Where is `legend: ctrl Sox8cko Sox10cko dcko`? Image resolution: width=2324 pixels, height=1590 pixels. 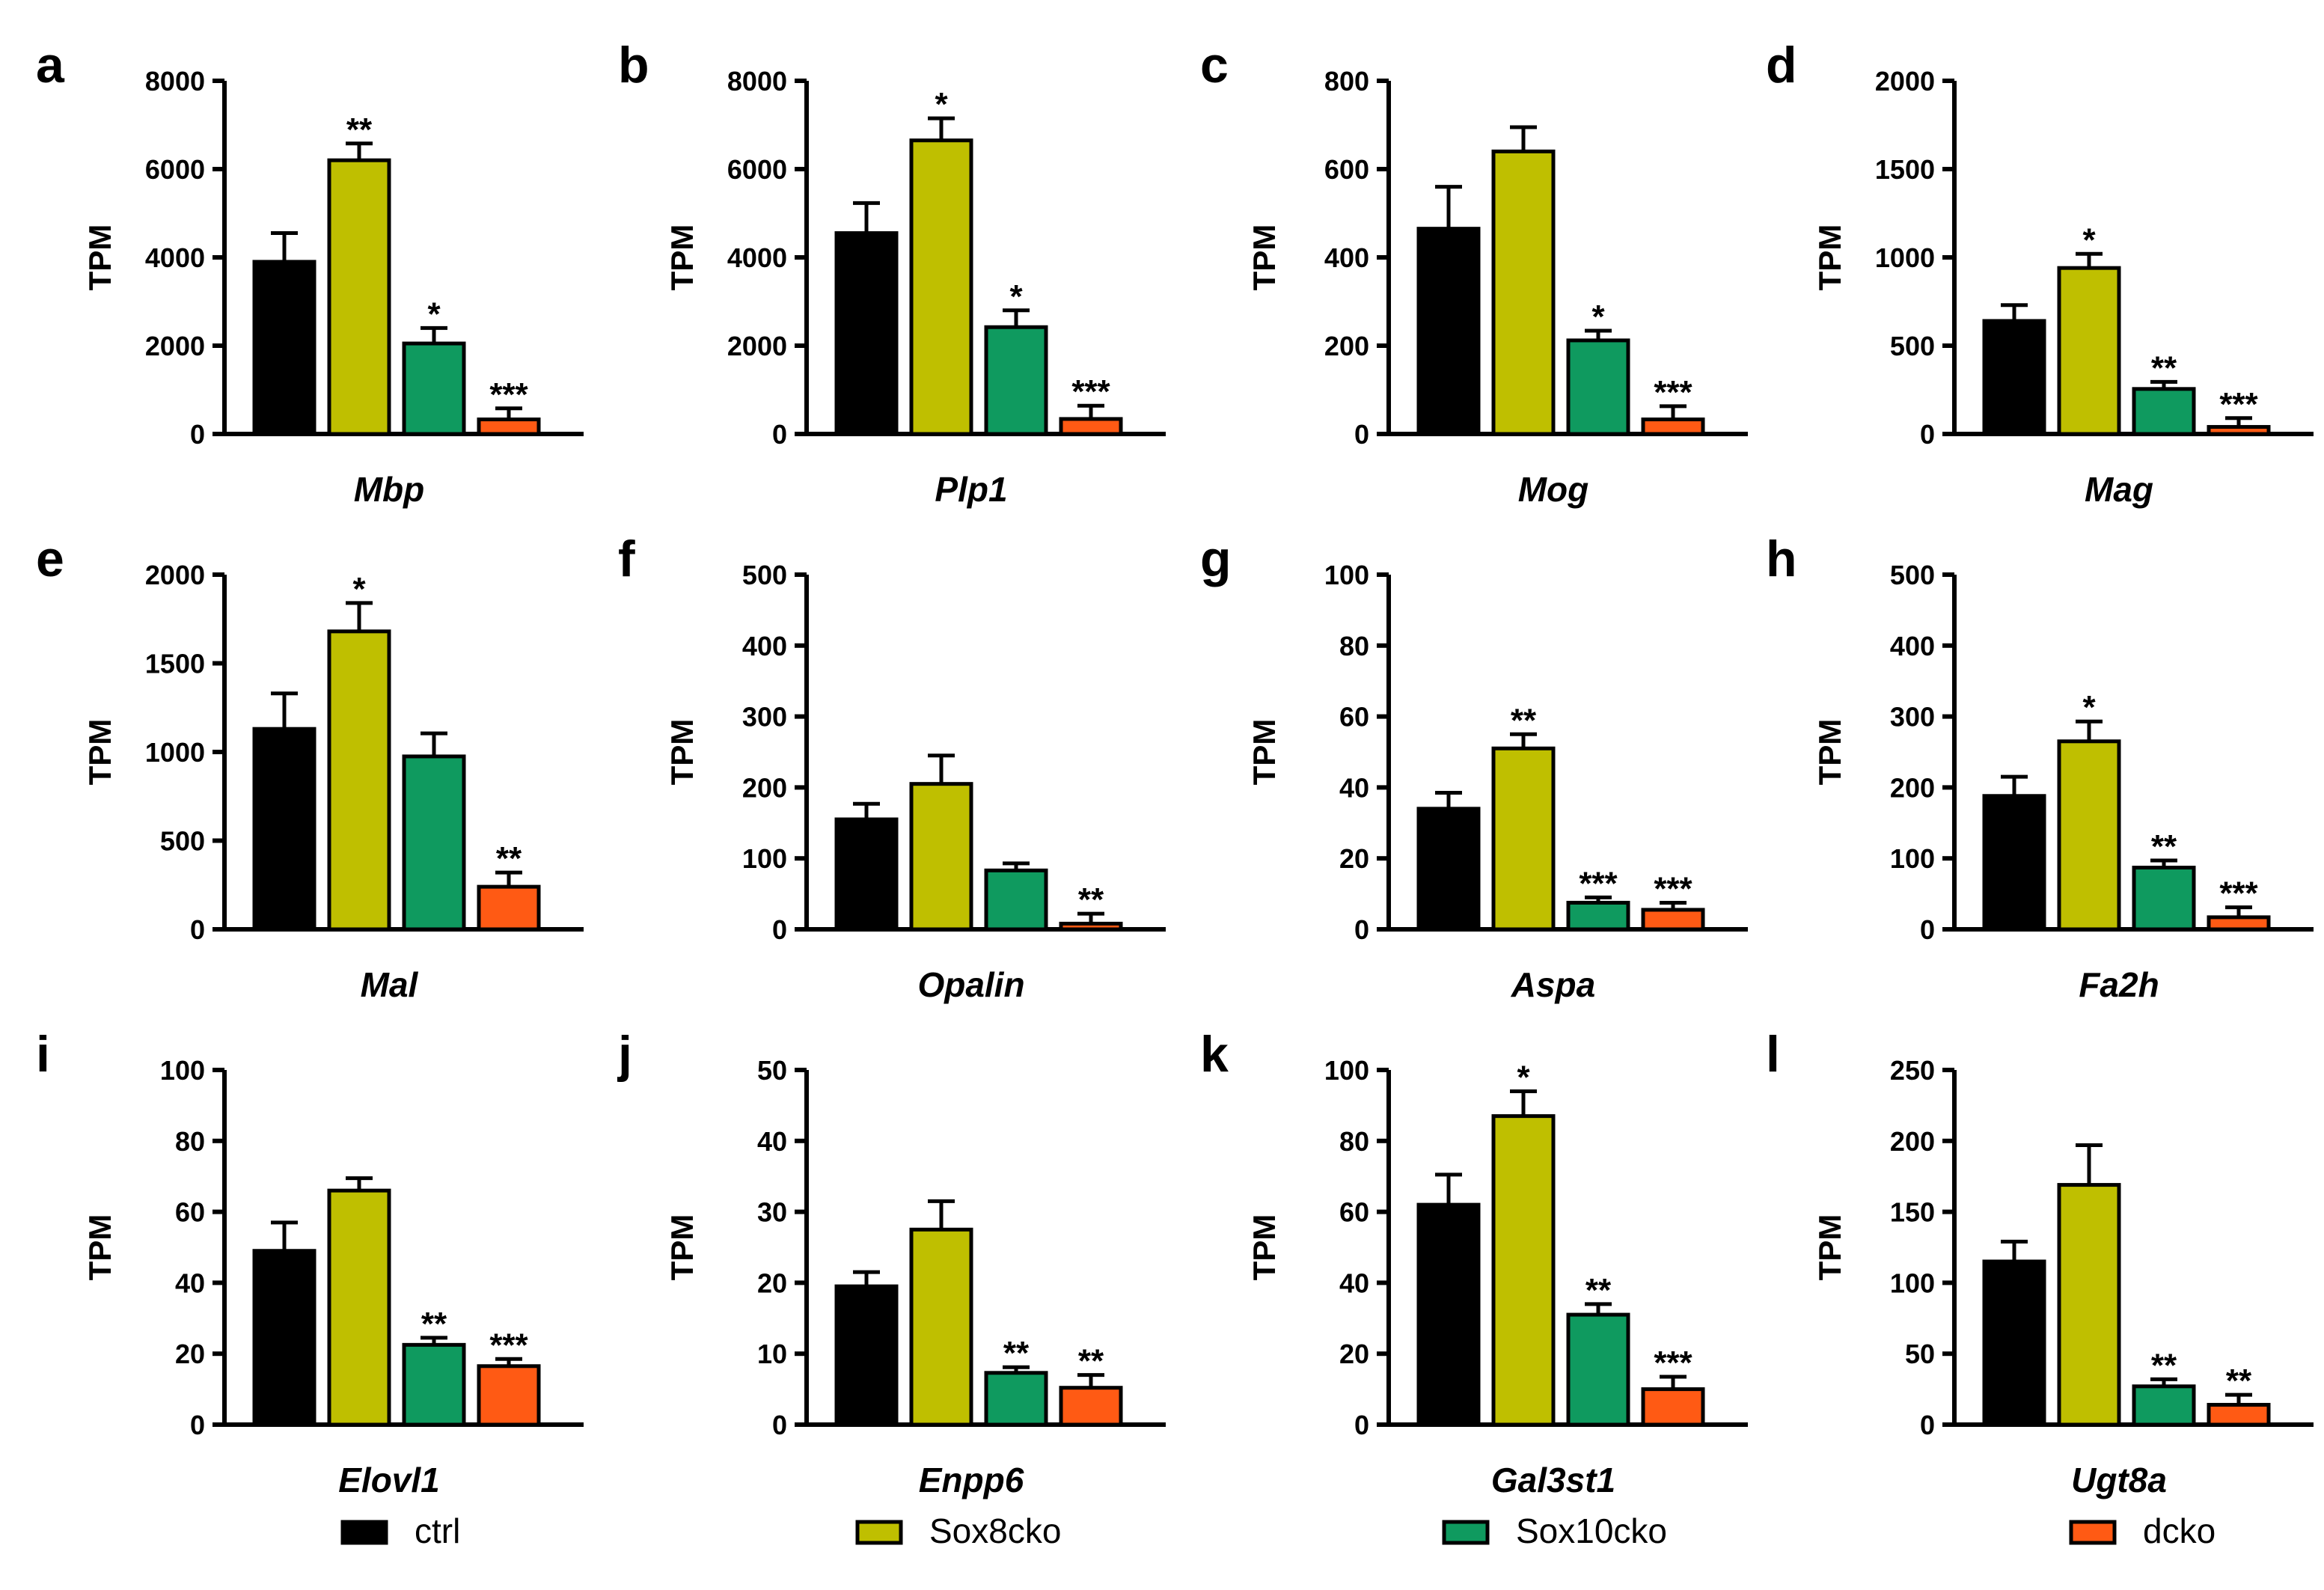
legend: ctrl Sox8cko Sox10cko dcko is located at coordinates (1278, 1530).